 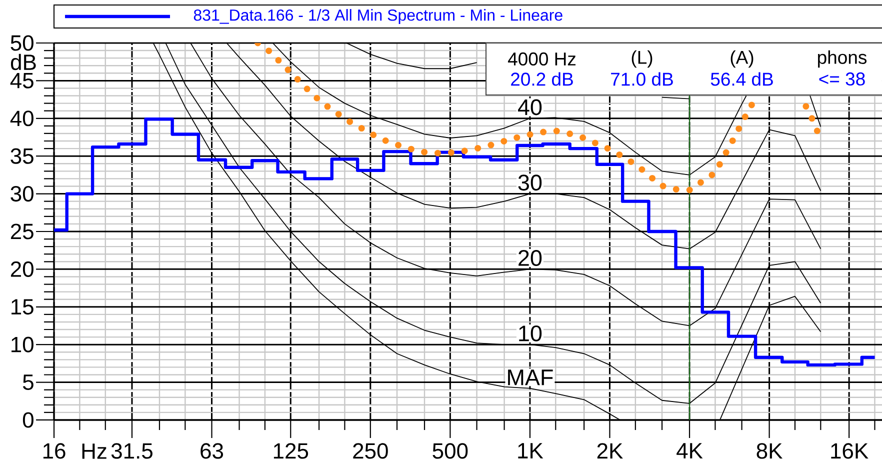 I want to click on y-tick-label: 20, so click(x=22, y=269).